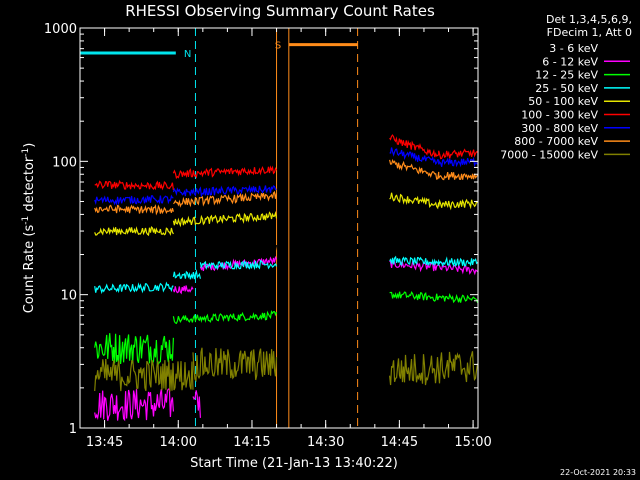  Describe the element at coordinates (559, 115) in the screenshot. I see `legend-entry-label: 100 - 300 keV` at that location.